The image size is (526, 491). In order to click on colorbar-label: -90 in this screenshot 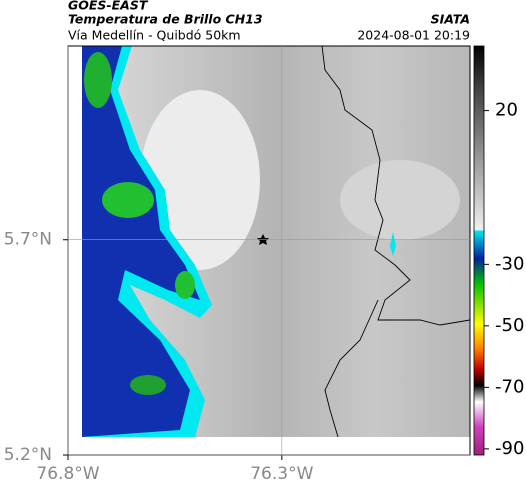, I will do `click(509, 448)`.